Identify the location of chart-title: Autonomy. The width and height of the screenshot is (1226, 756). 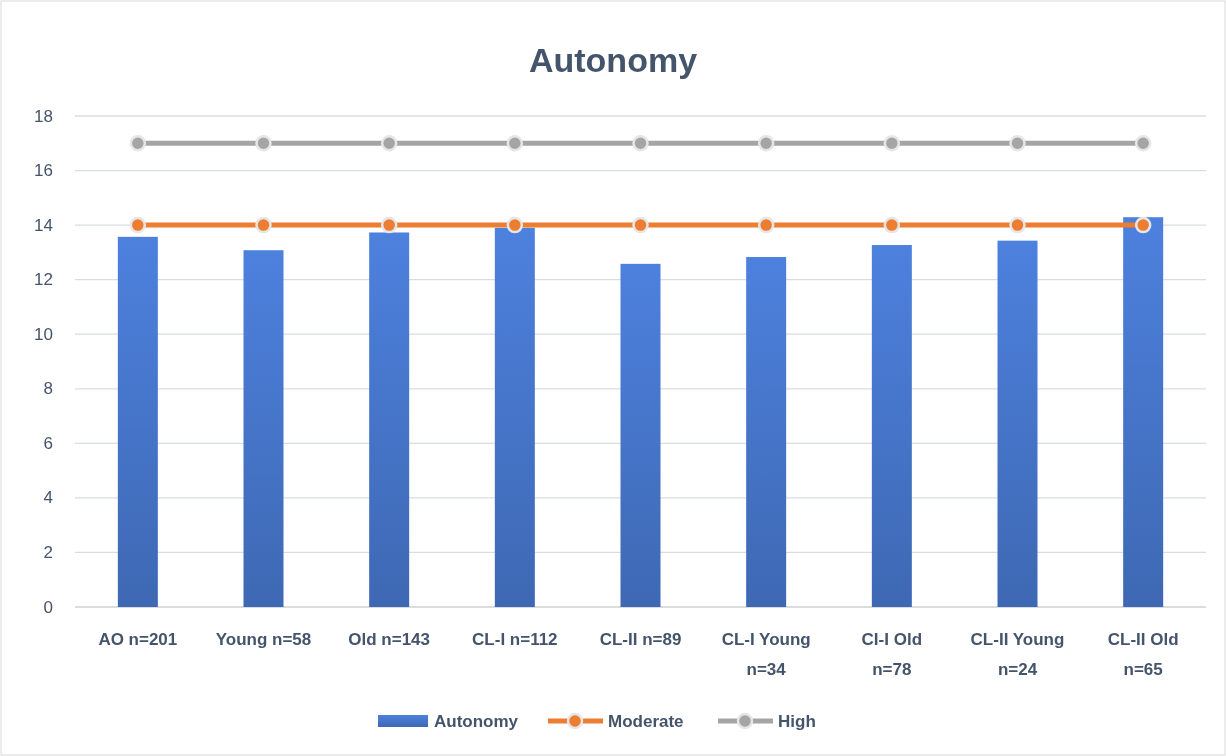
(613, 60).